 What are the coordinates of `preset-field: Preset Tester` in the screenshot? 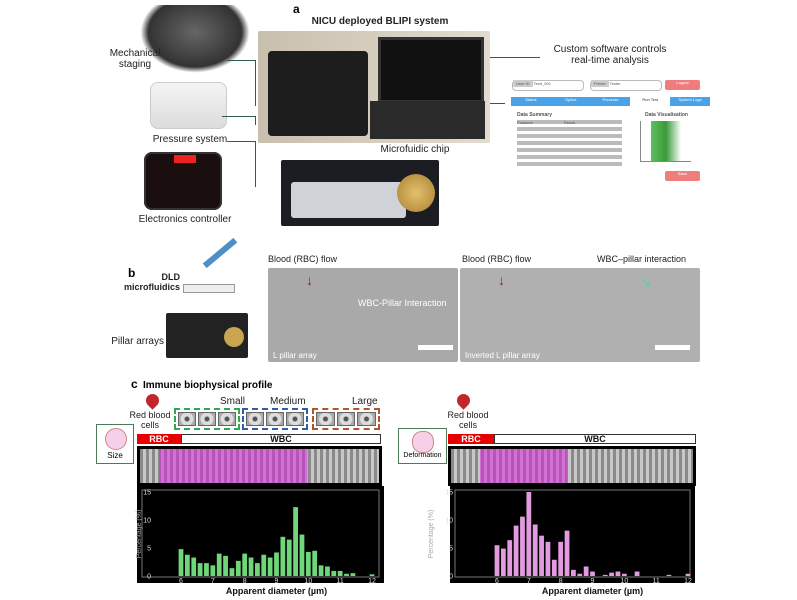 It's located at (626, 85).